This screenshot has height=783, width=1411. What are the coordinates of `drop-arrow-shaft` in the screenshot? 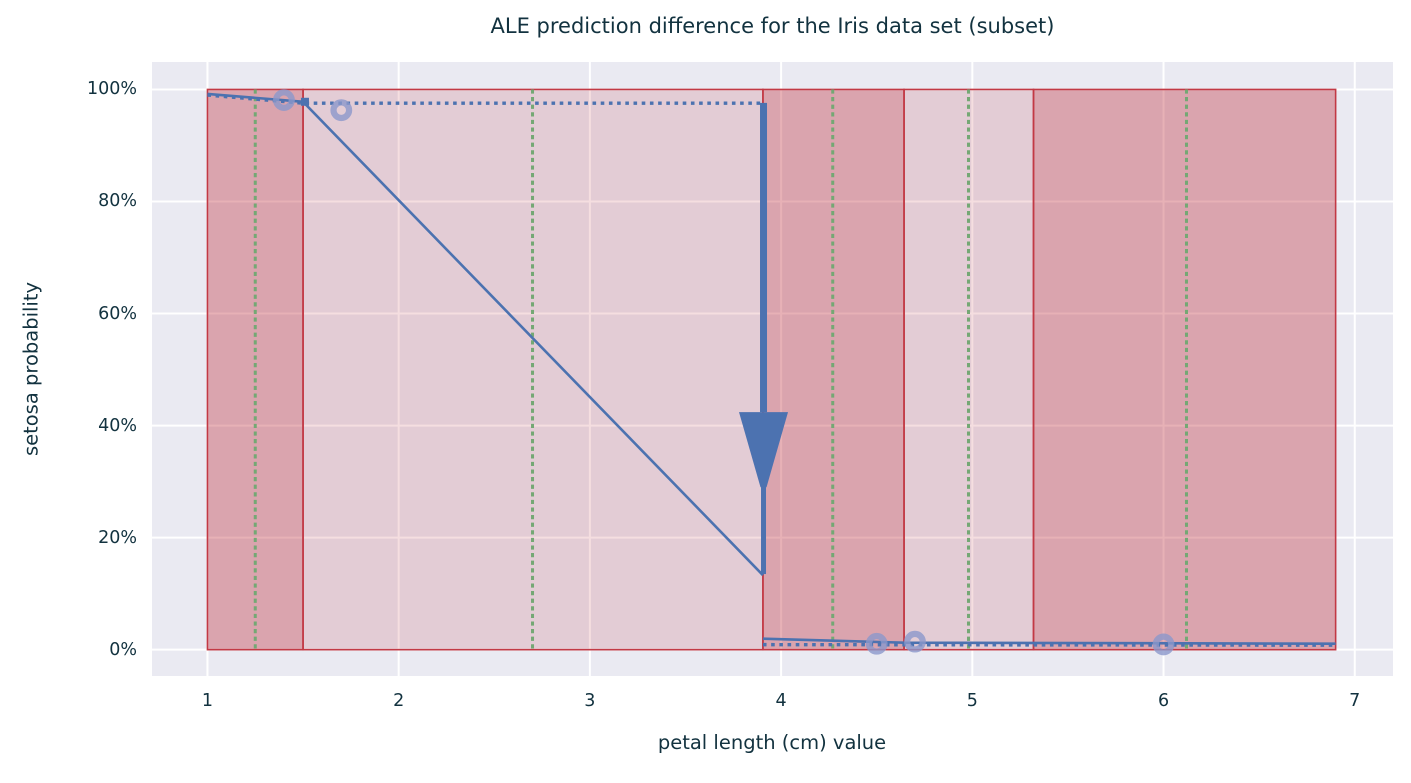 It's located at (764, 257).